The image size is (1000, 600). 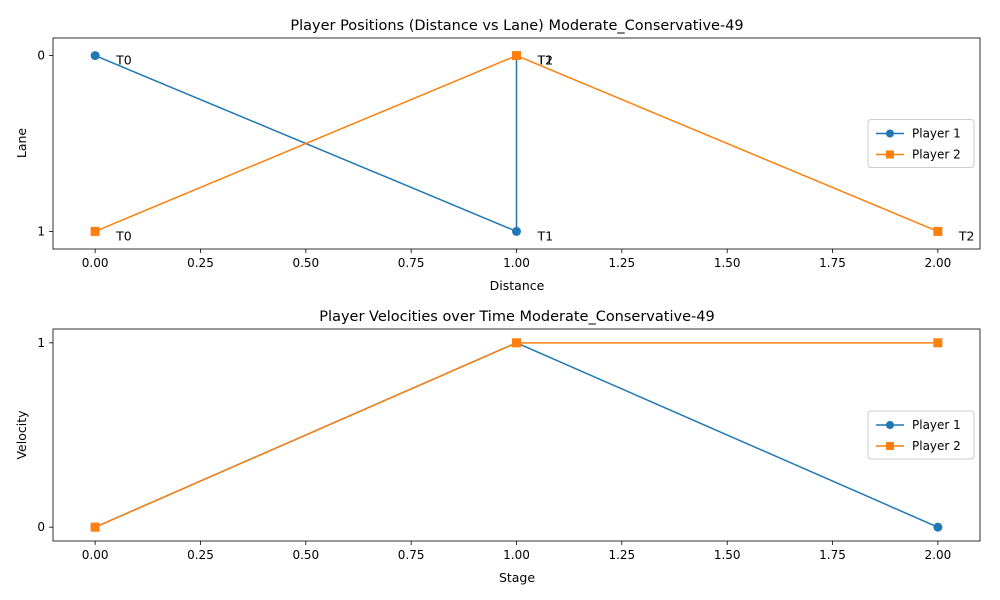 I want to click on positions-x-tick-label: 1.75, so click(x=832, y=263).